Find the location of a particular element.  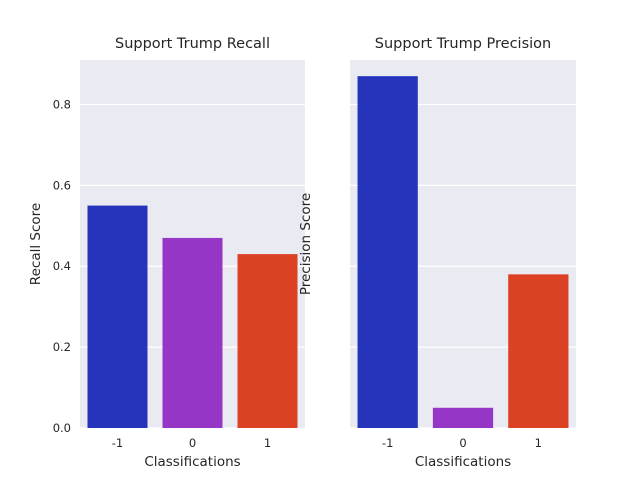

precision-xtick-label: 0 is located at coordinates (462, 443).